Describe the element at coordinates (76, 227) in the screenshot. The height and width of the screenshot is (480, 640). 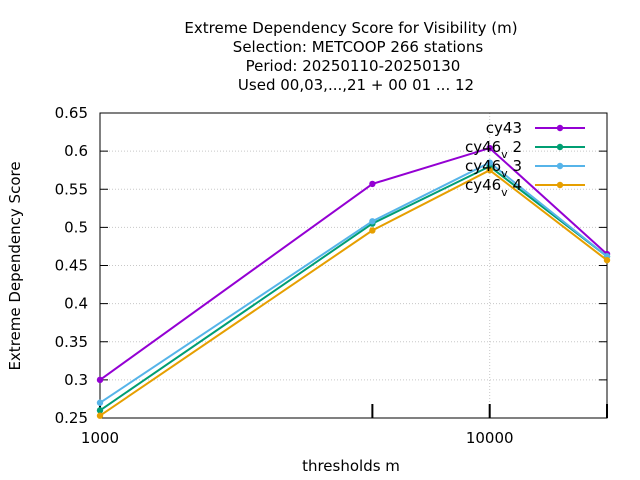
I see `y-tick-label: 0.5` at that location.